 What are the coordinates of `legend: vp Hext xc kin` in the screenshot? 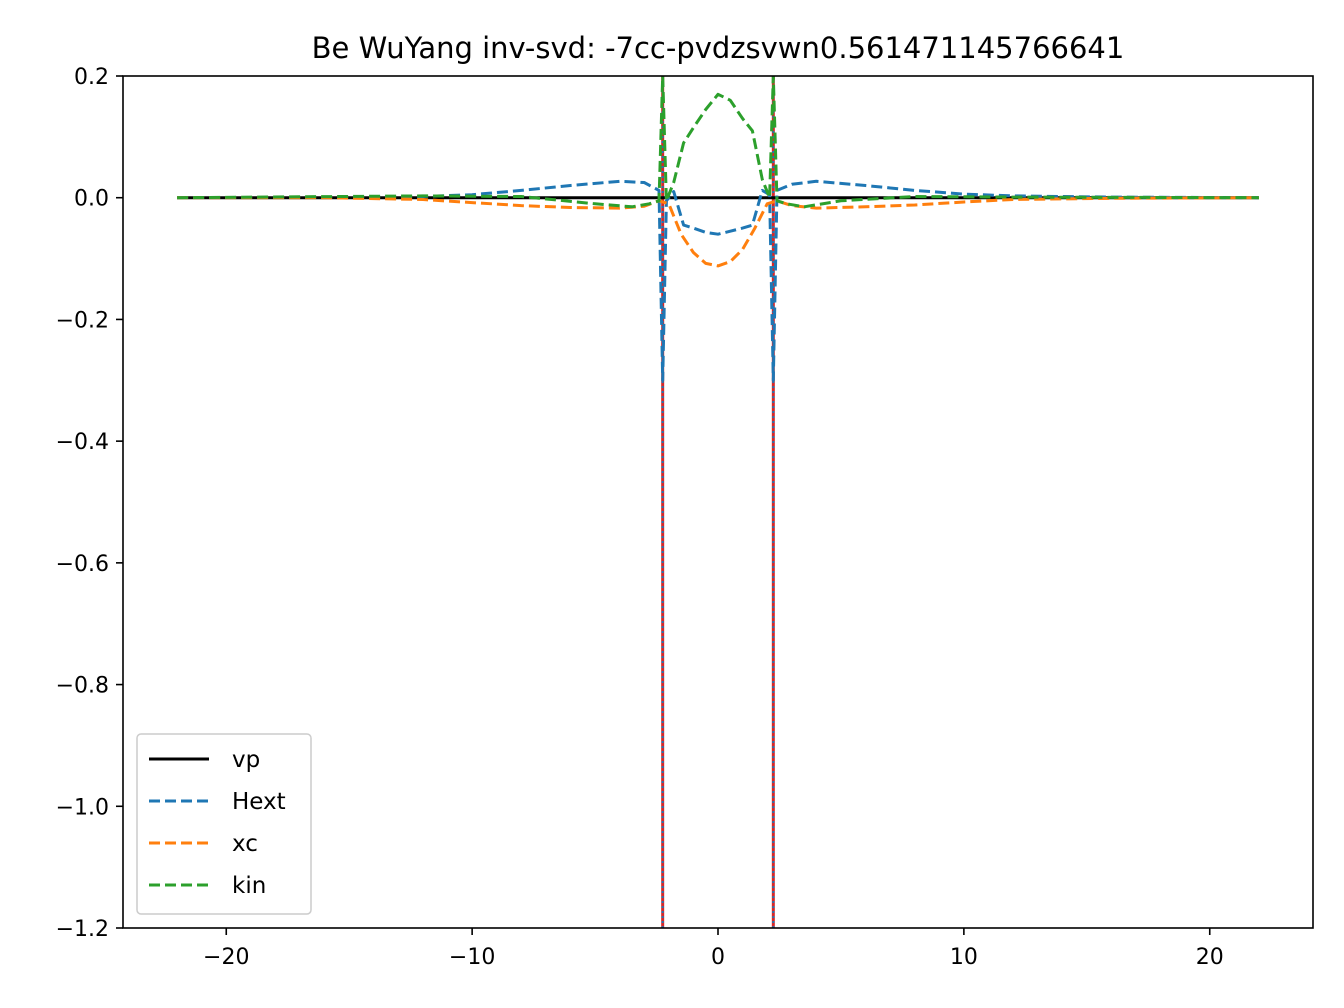 It's located at (224, 824).